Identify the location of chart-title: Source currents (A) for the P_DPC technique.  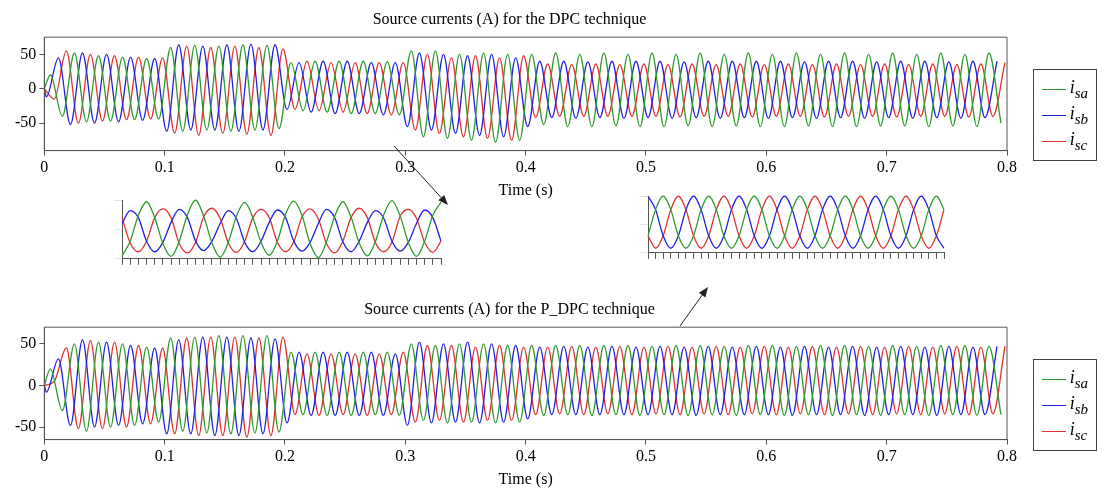
(509, 308).